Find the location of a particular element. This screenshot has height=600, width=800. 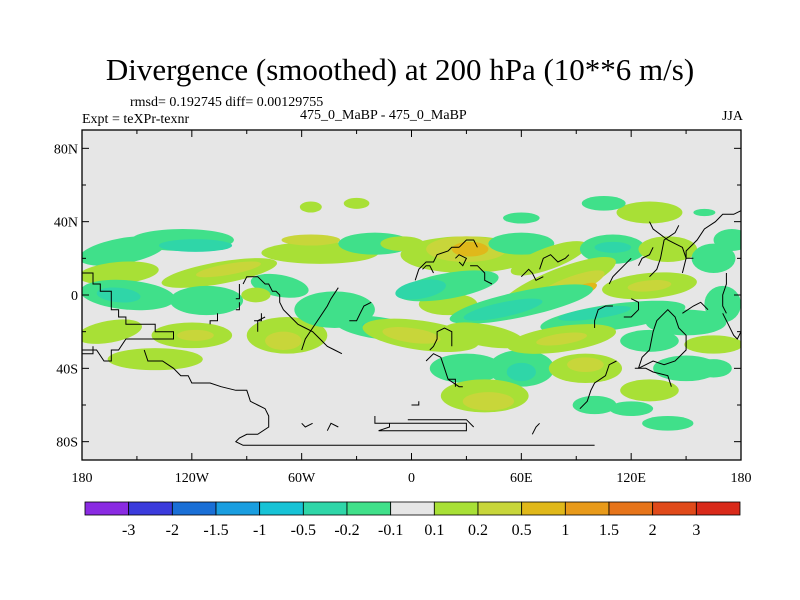

x-tick-label-2: 60W is located at coordinates (302, 478).